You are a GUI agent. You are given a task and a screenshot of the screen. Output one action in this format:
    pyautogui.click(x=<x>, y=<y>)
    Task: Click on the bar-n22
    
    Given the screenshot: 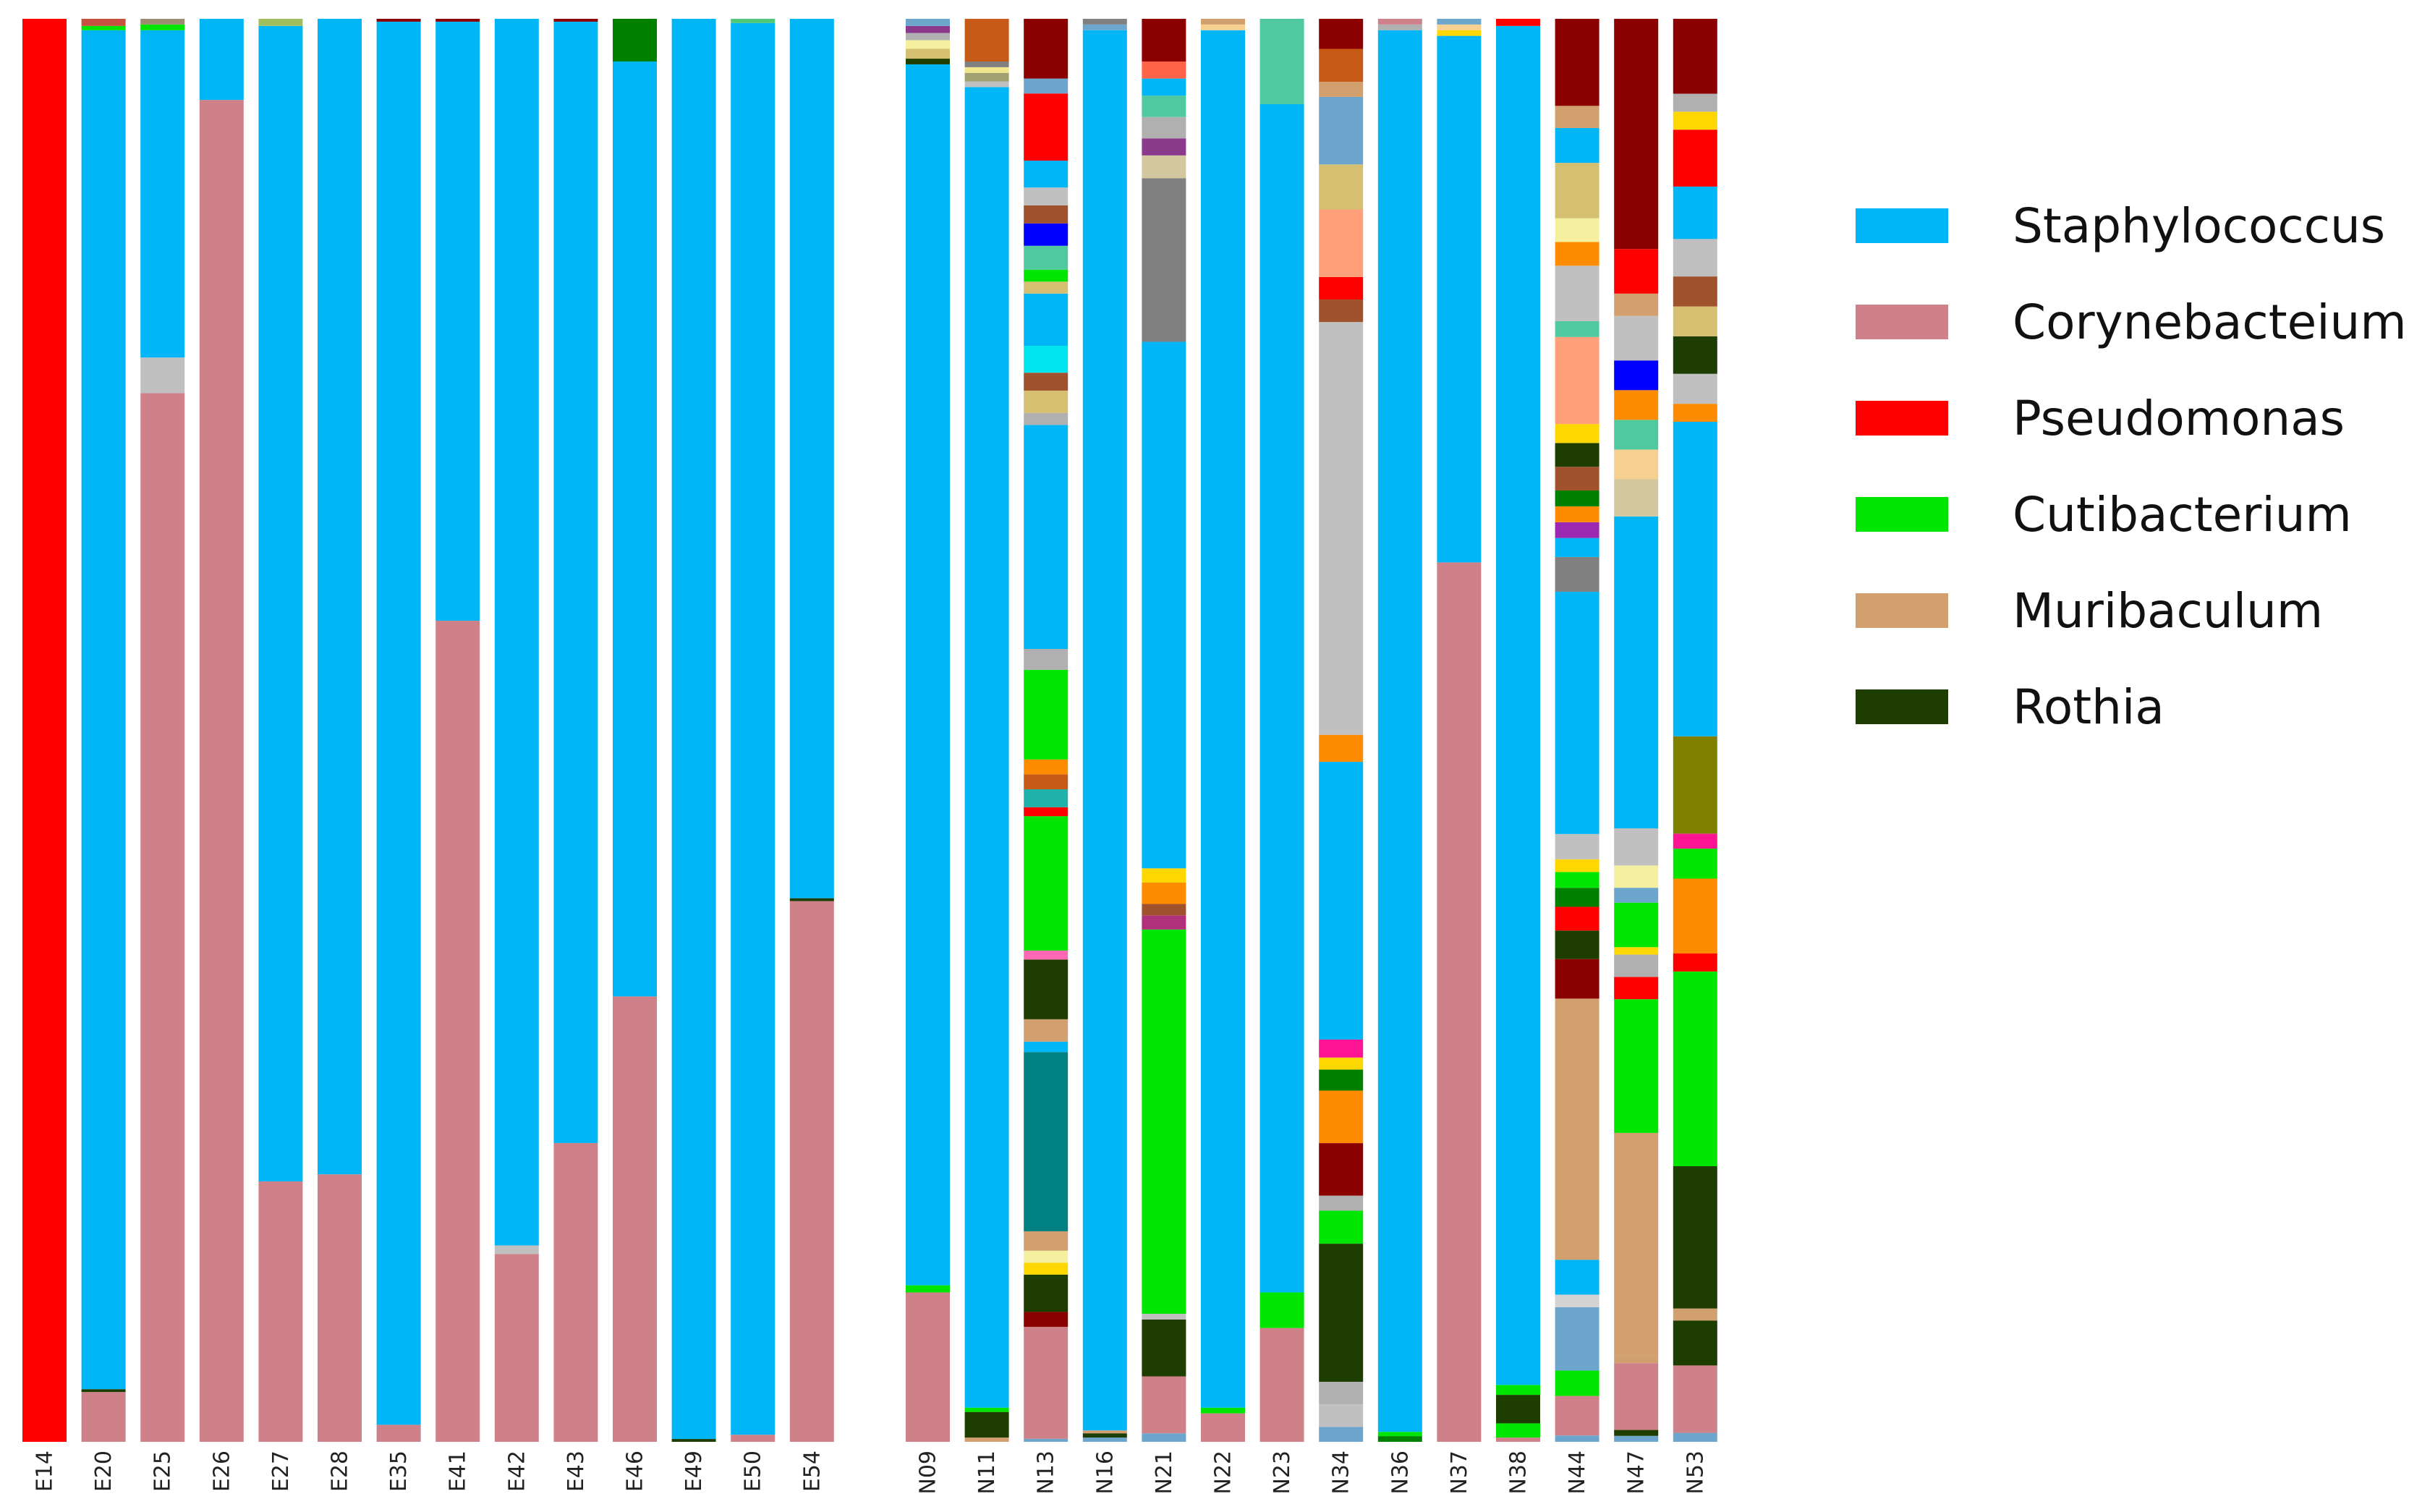 What is the action you would take?
    pyautogui.click(x=1223, y=730)
    